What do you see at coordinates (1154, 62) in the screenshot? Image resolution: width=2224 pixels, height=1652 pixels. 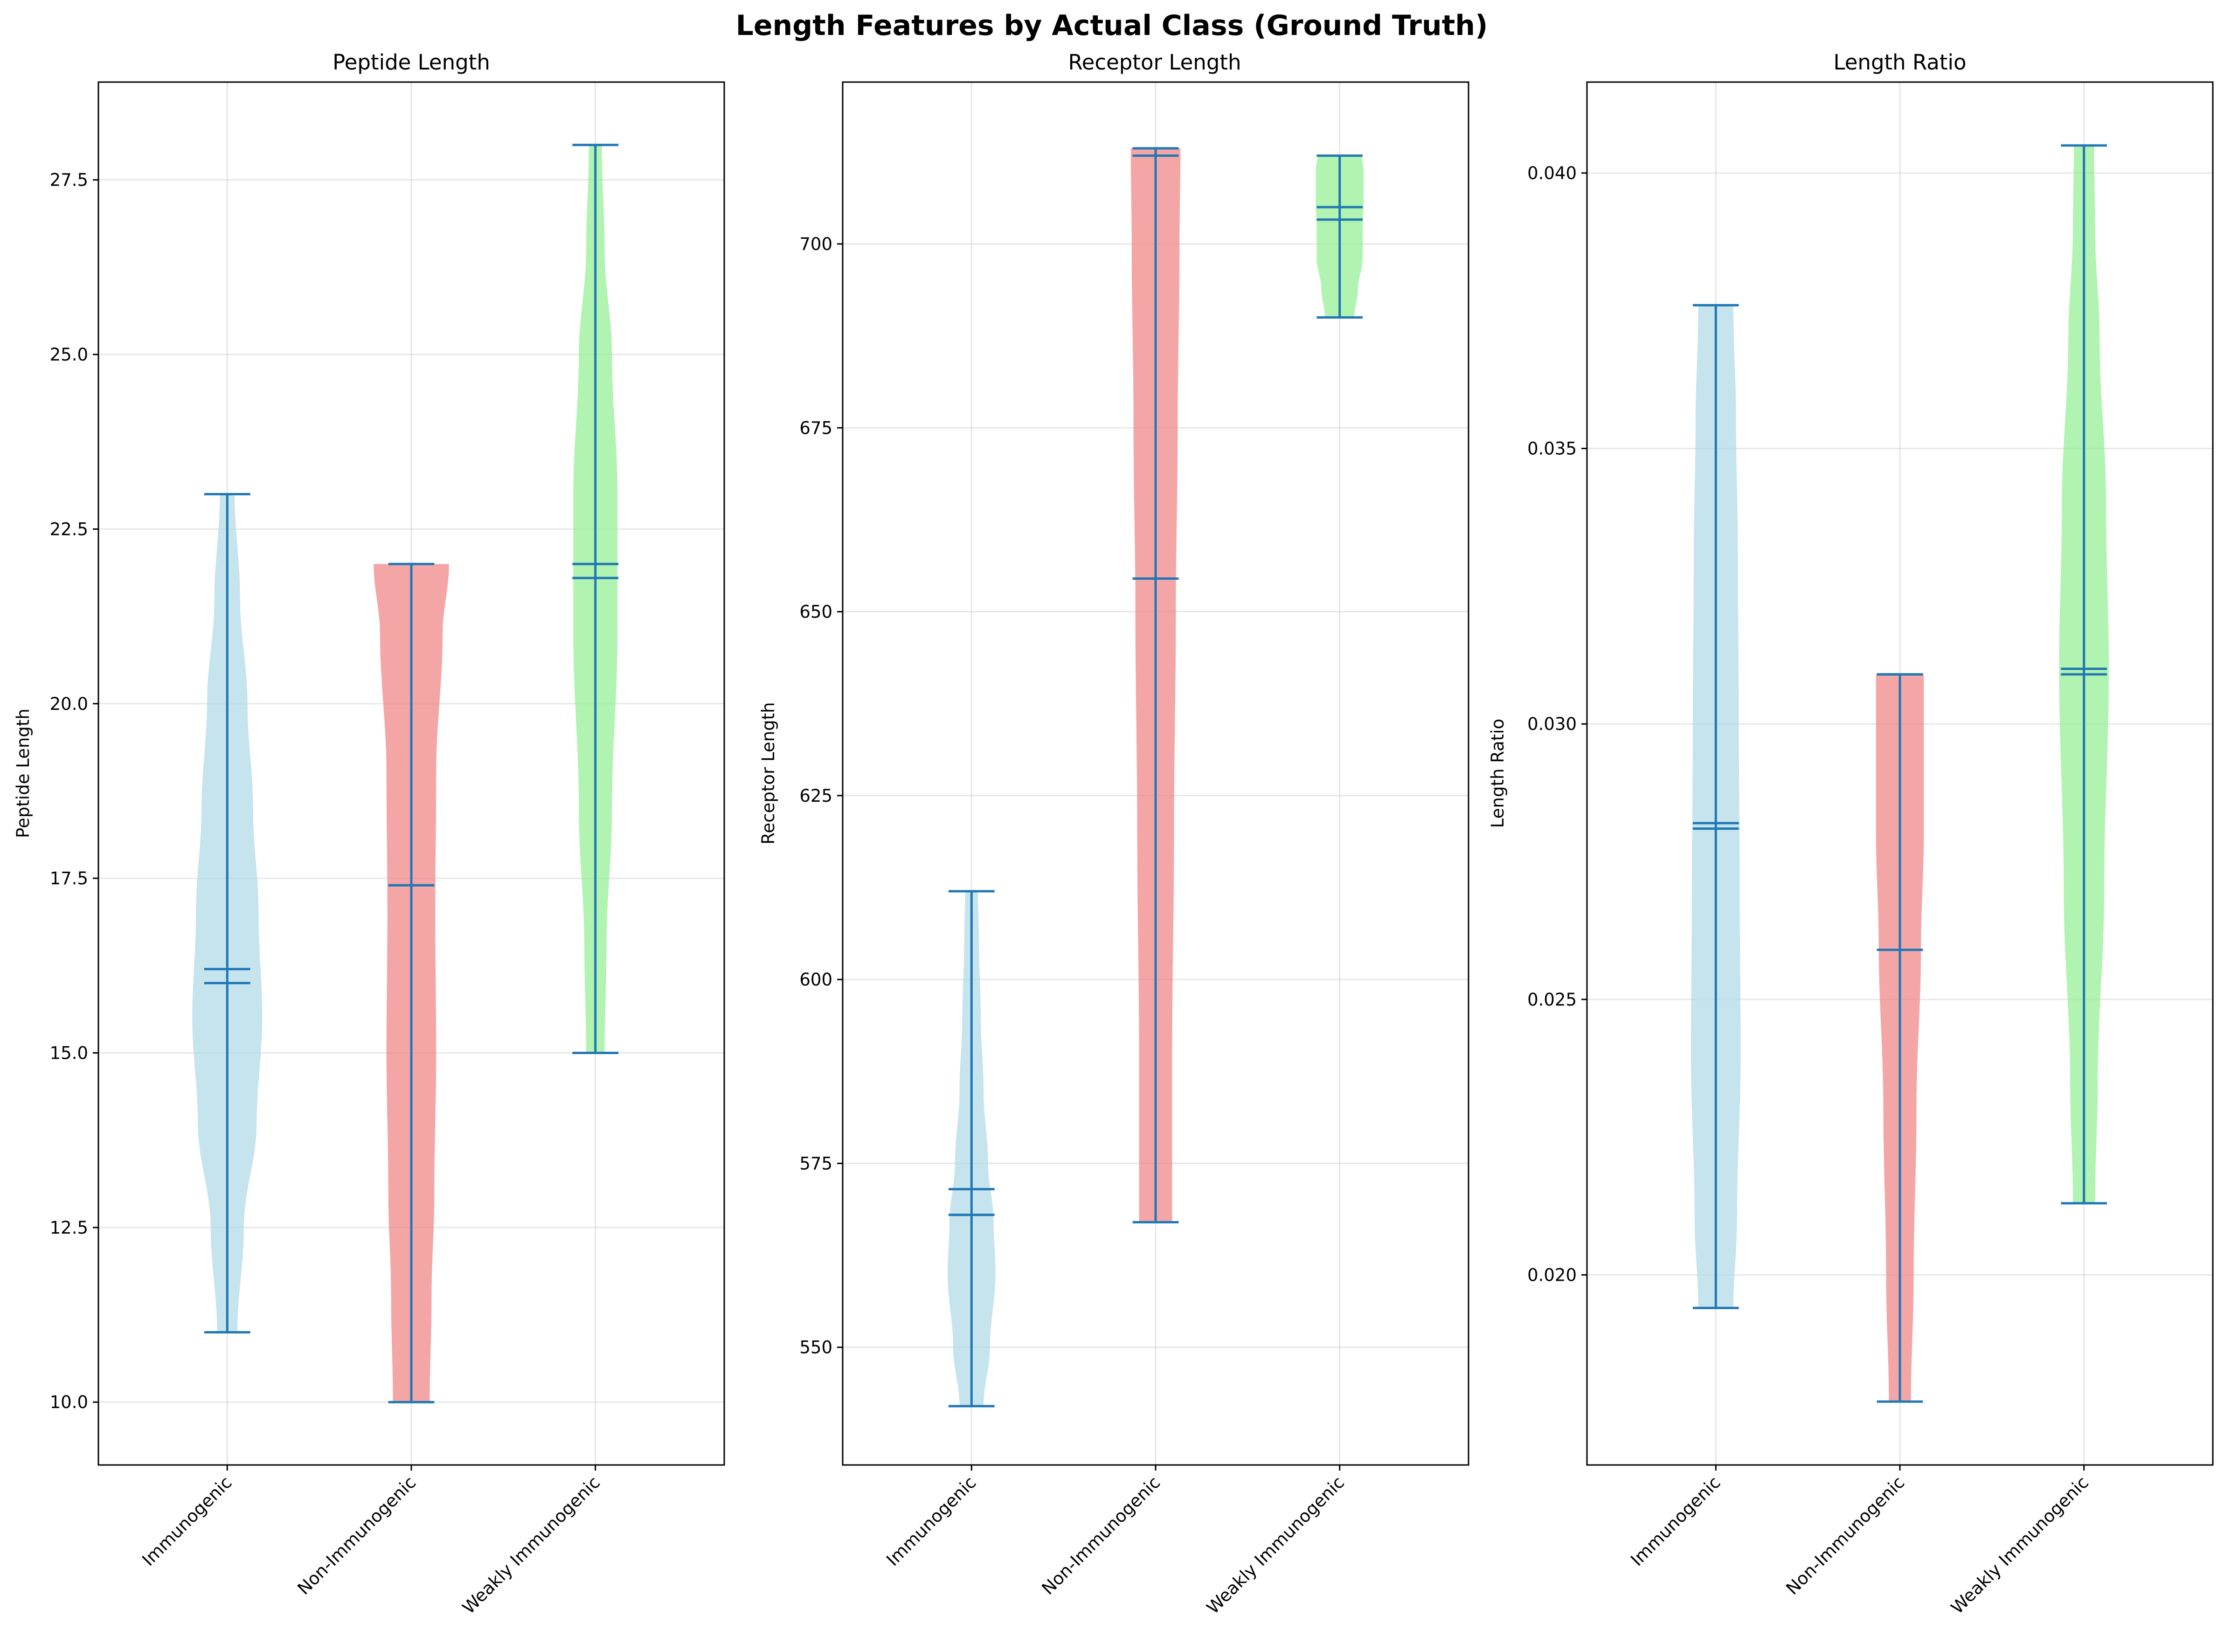 I see `panel-title: Receptor Length` at bounding box center [1154, 62].